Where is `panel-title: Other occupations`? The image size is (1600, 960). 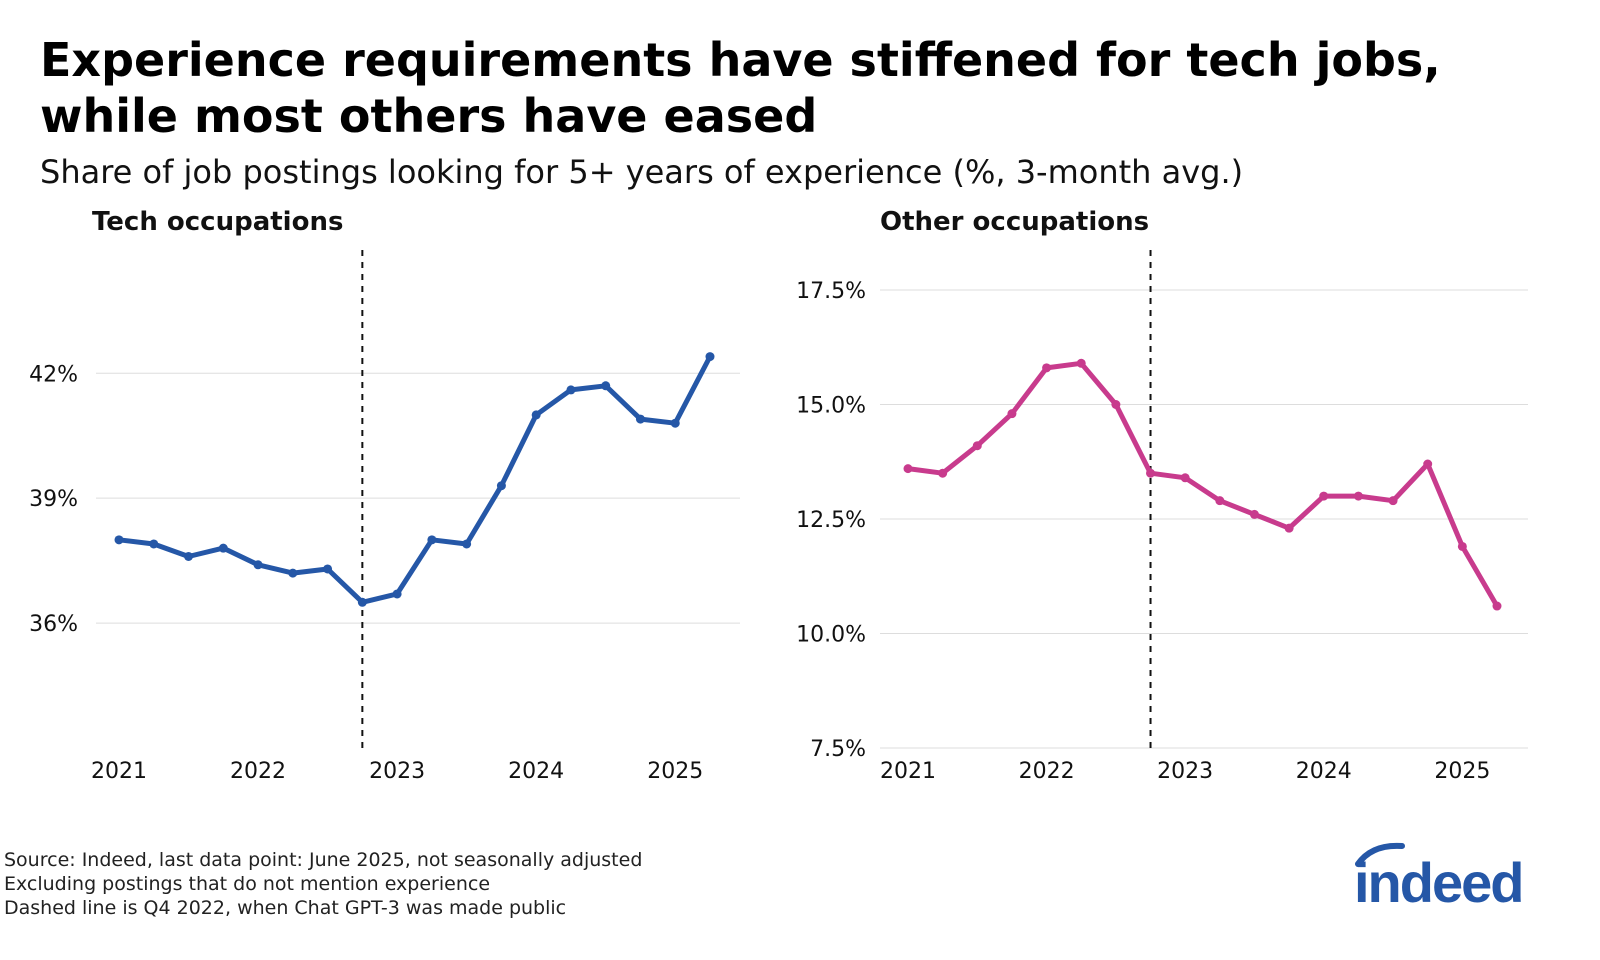 panel-title: Other occupations is located at coordinates (1014, 222).